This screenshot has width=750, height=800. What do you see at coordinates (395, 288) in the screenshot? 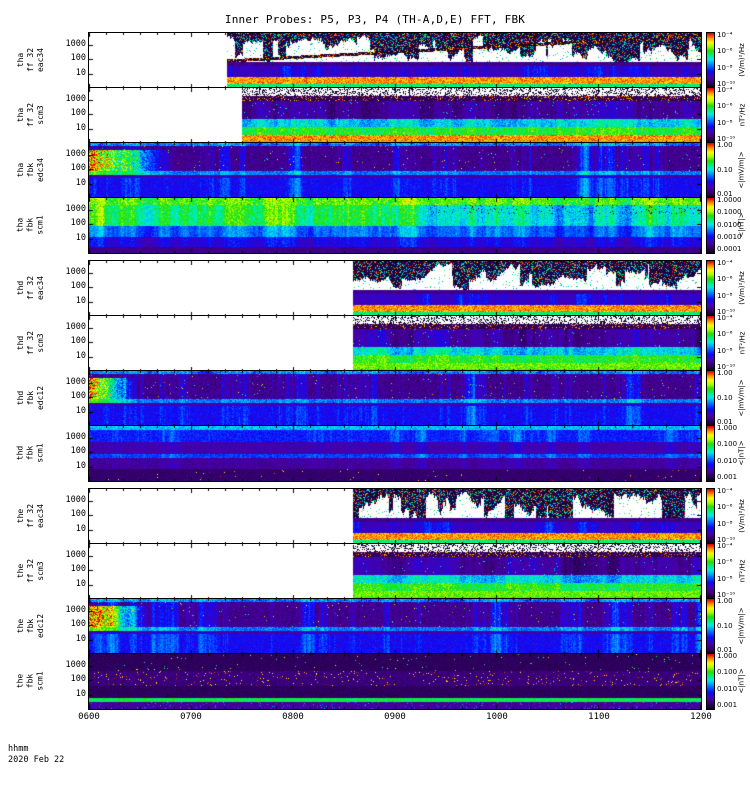
I see `spectrogram-thd-ff-eac34` at bounding box center [395, 288].